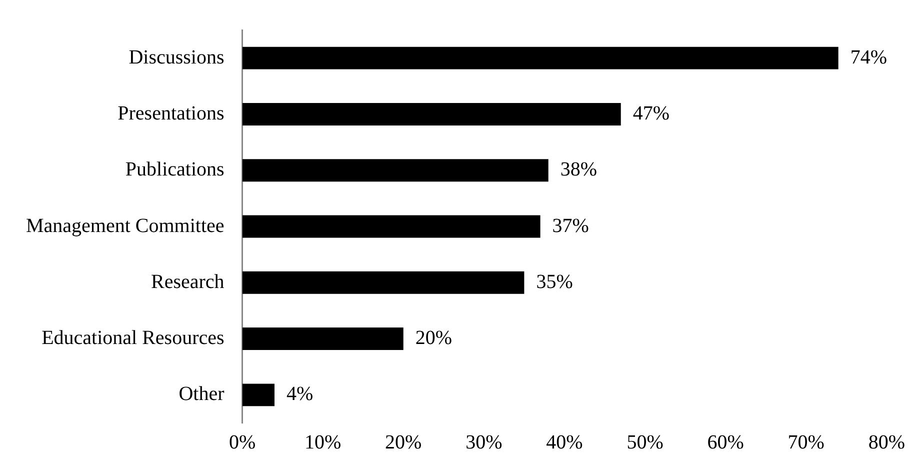 The height and width of the screenshot is (467, 913). What do you see at coordinates (403, 442) in the screenshot?
I see `x-tick-label: 20%` at bounding box center [403, 442].